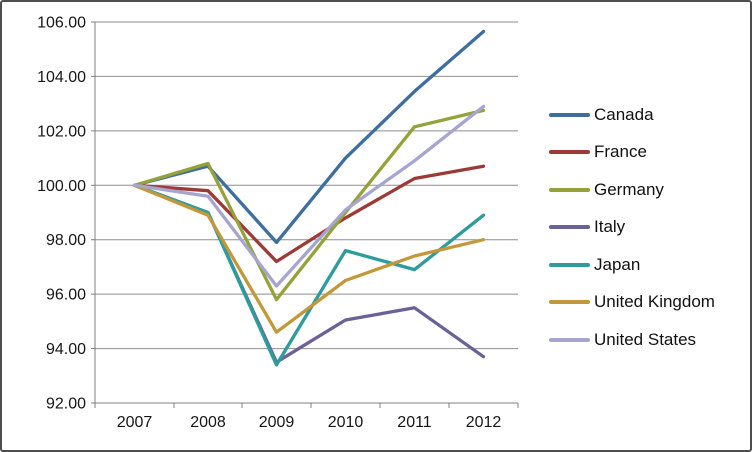  I want to click on legend-item-united-states: United States, so click(632, 340).